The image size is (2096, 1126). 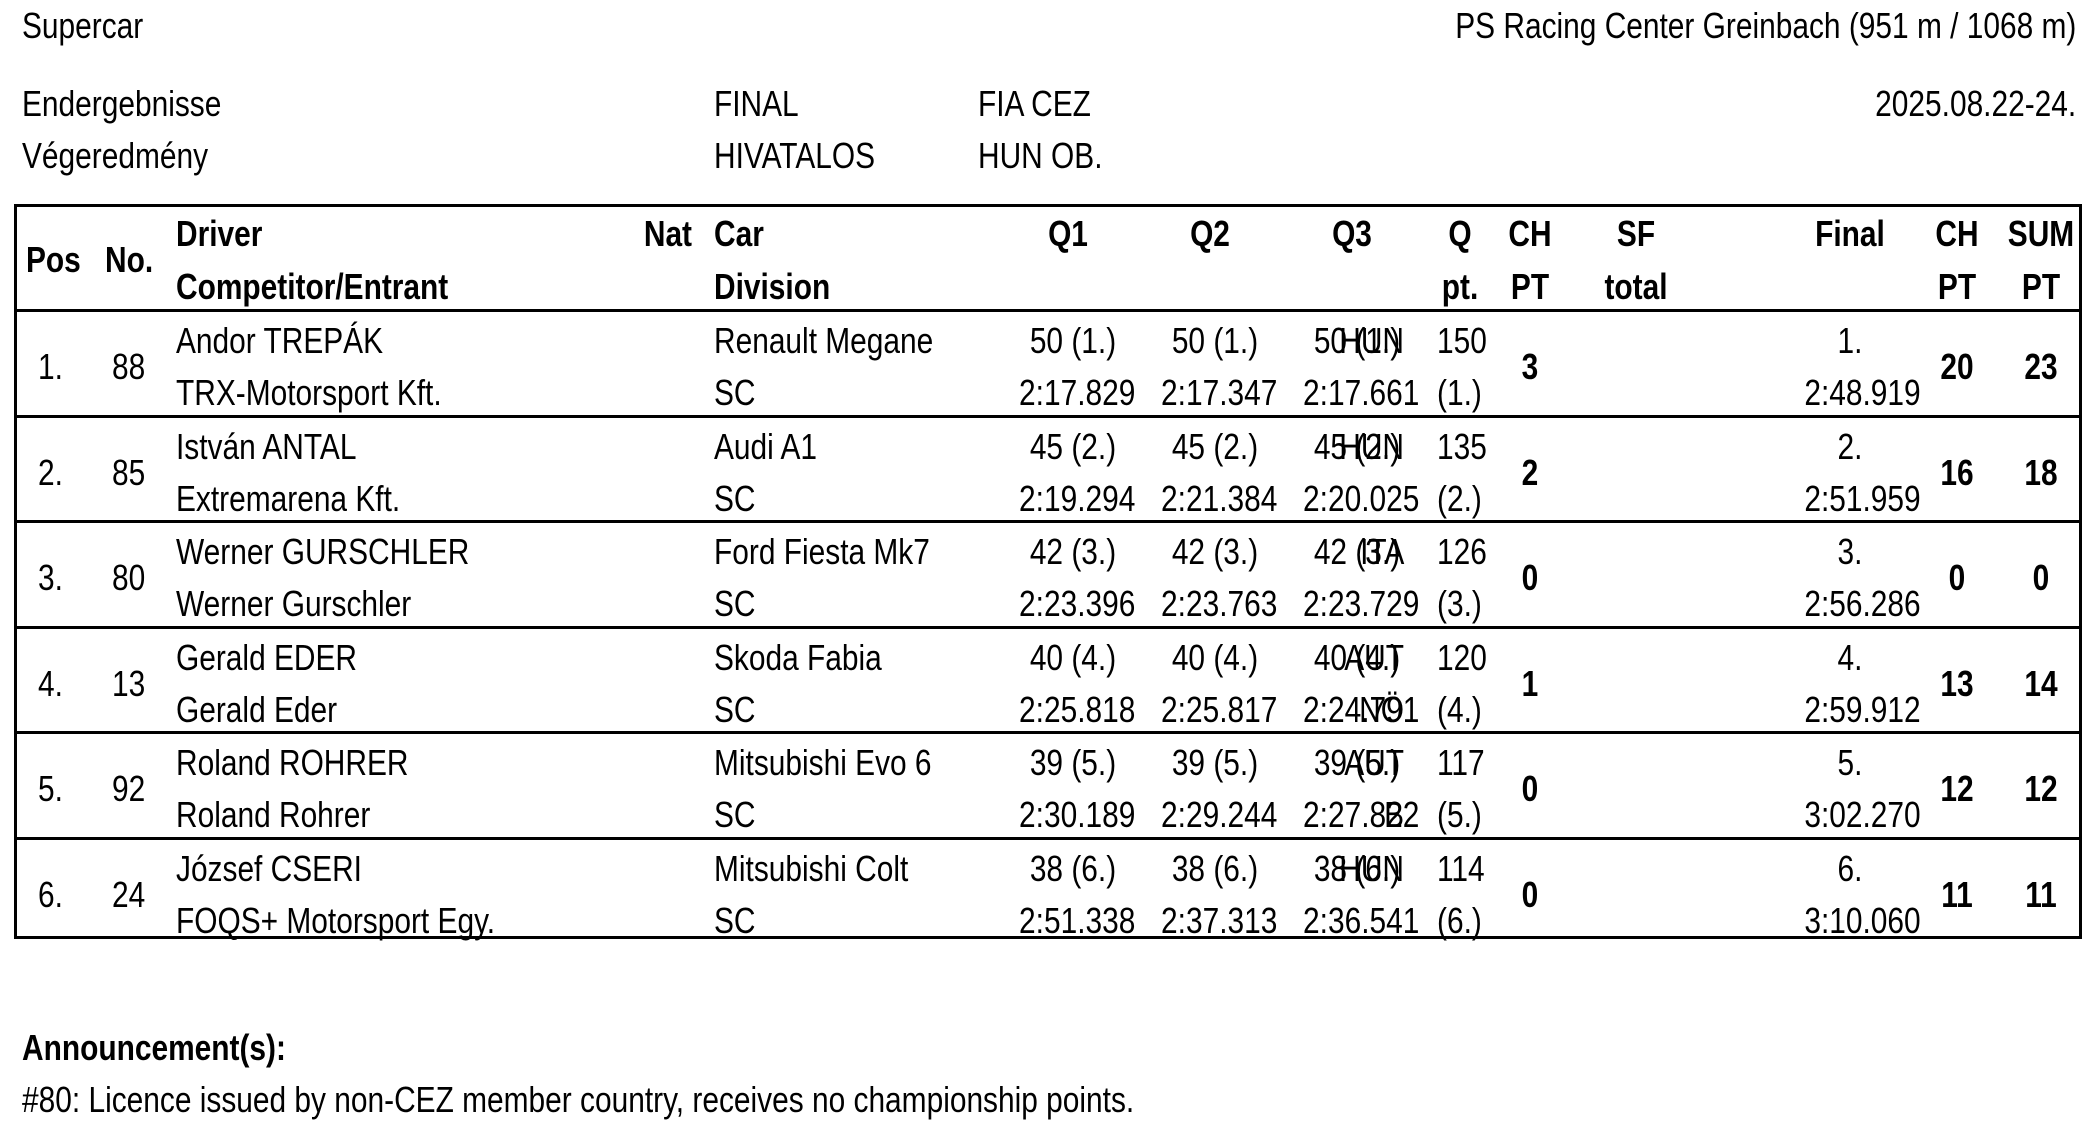 What do you see at coordinates (129, 894) in the screenshot?
I see `row-no: 24` at bounding box center [129, 894].